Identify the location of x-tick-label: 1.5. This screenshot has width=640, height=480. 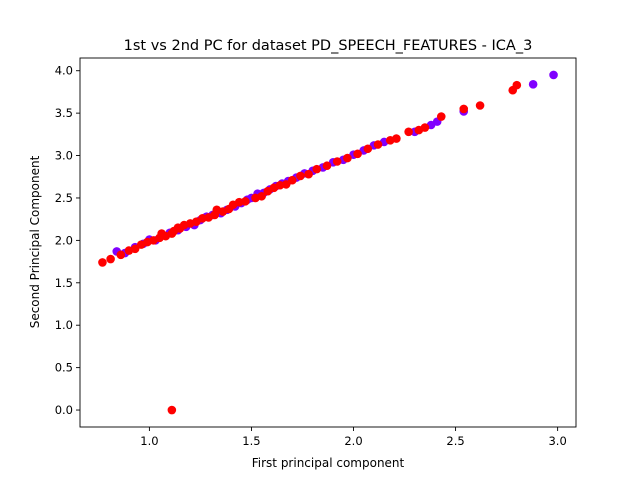
(251, 441).